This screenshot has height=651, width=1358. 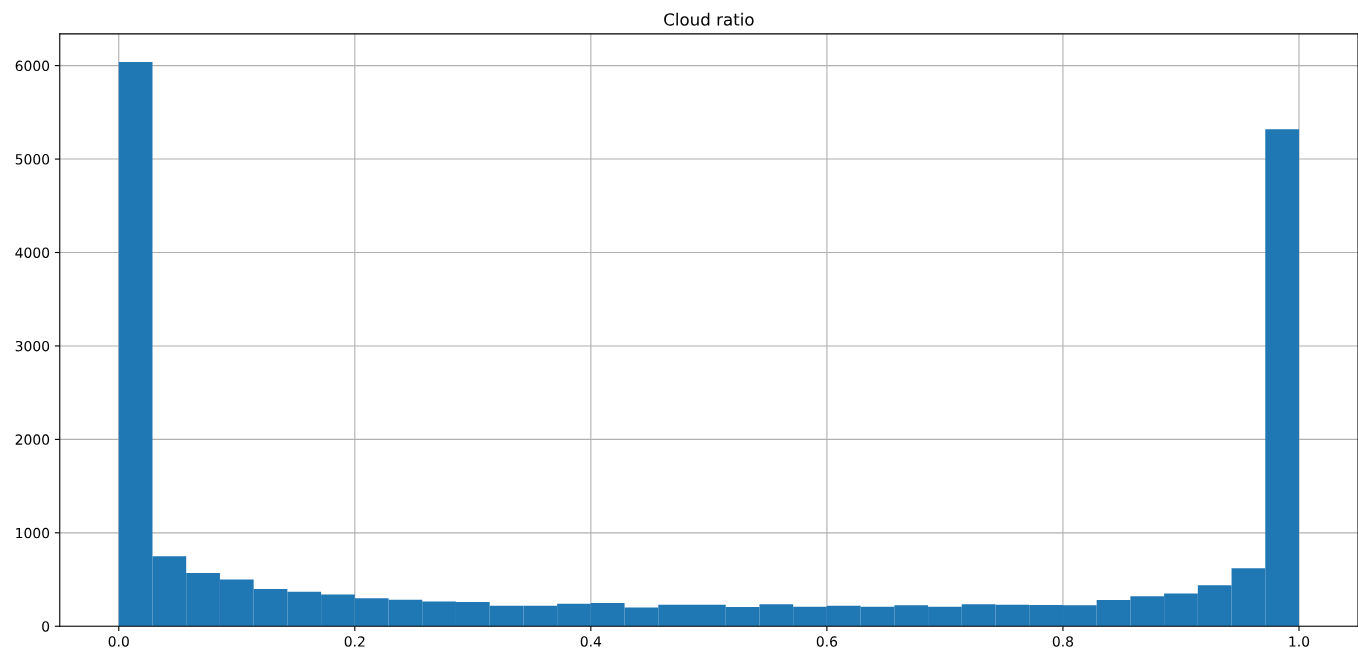 I want to click on y-tick-label: 3000, so click(x=32, y=346).